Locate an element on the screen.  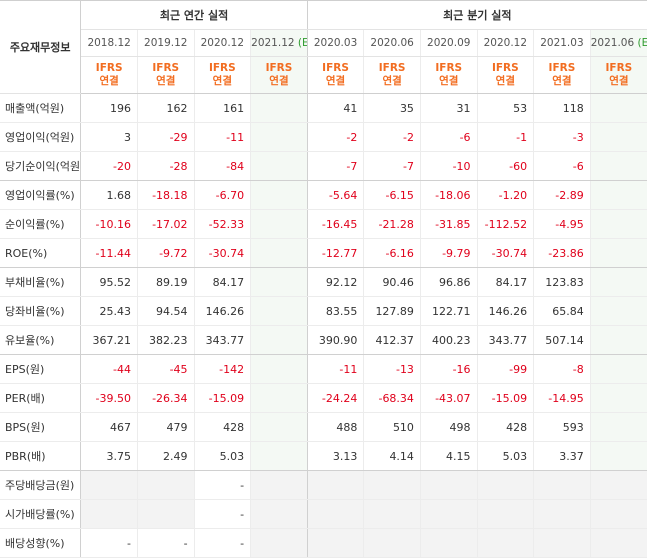
period-header: 2019.12 is located at coordinates (166, 43).